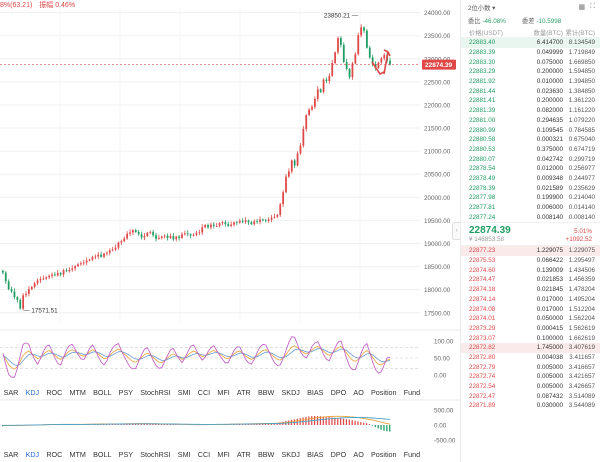 This screenshot has height=462, width=600. What do you see at coordinates (530, 101) in the screenshot?
I see `bid-row: 22881.41 0.200000 1.361220` at bounding box center [530, 101].